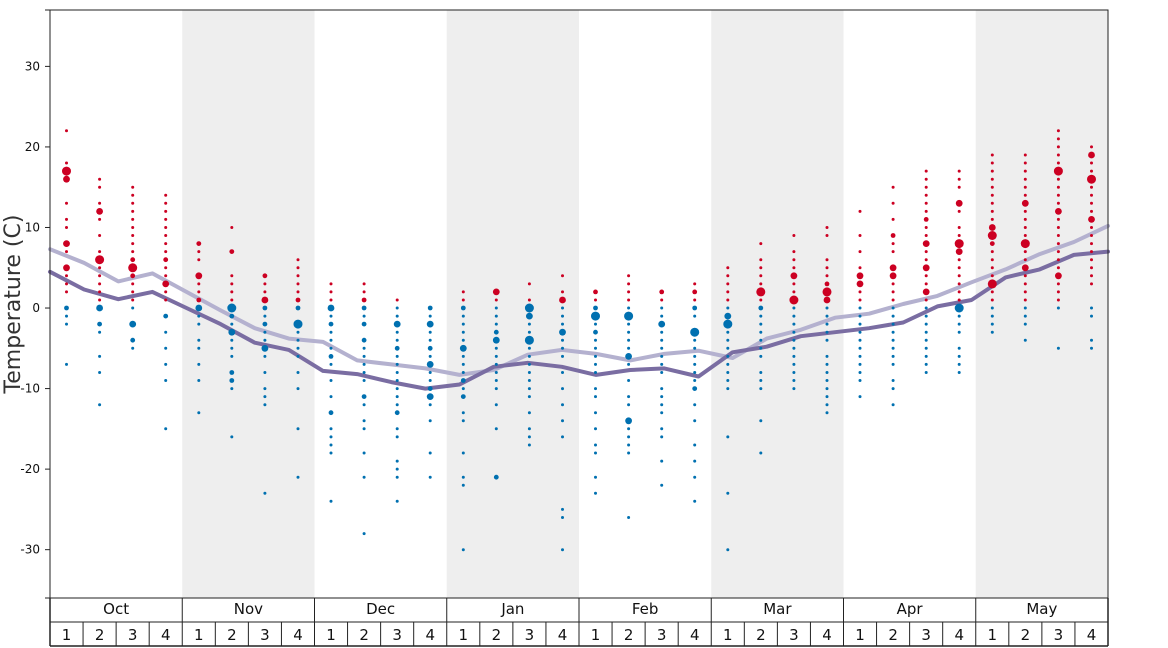 This screenshot has width=1168, height=648. Describe the element at coordinates (116, 609) in the screenshot. I see `month-label-oct: Oct` at that location.